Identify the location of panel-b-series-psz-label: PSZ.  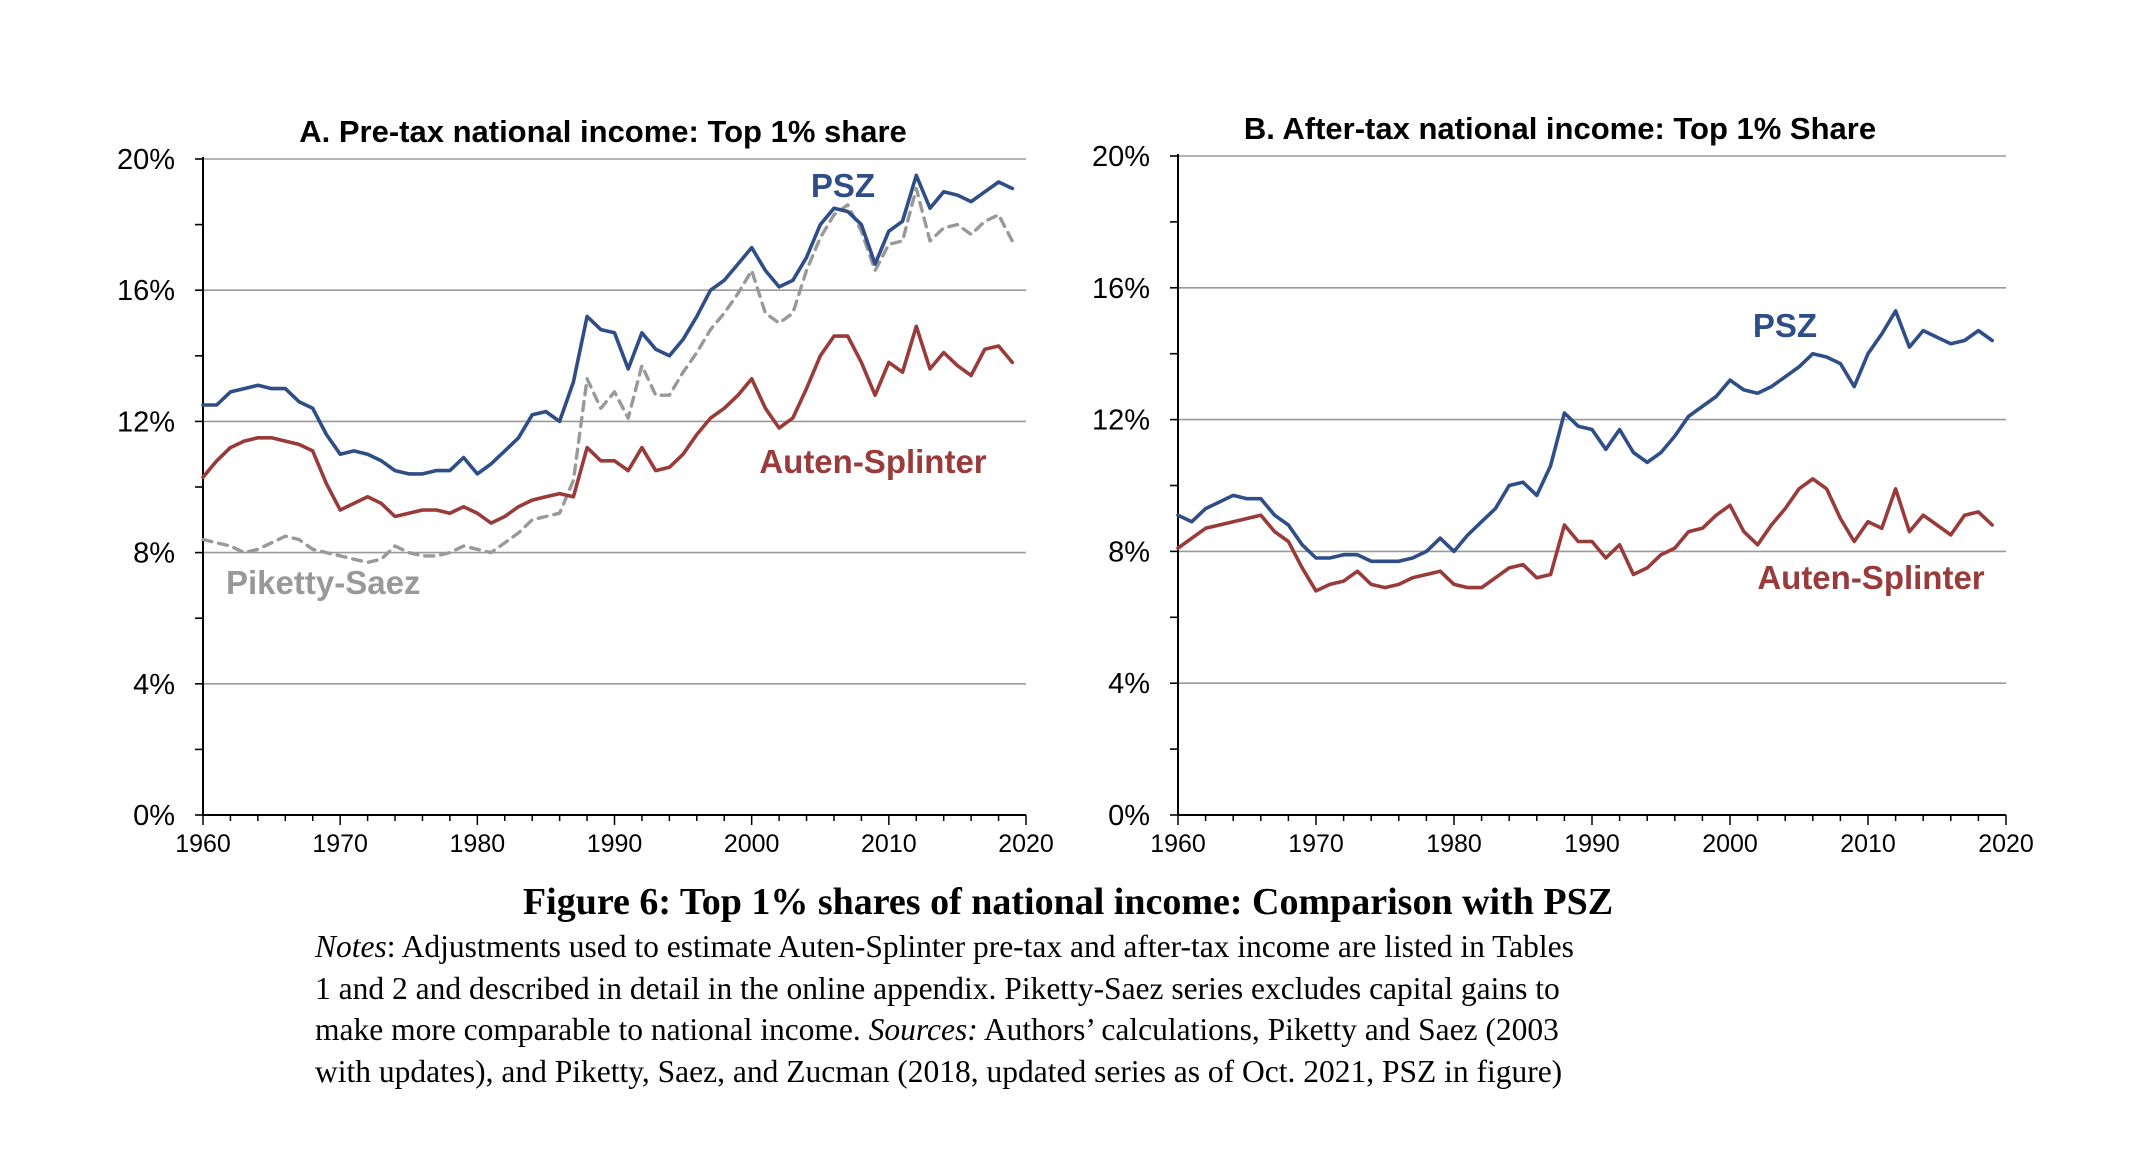
(1785, 325).